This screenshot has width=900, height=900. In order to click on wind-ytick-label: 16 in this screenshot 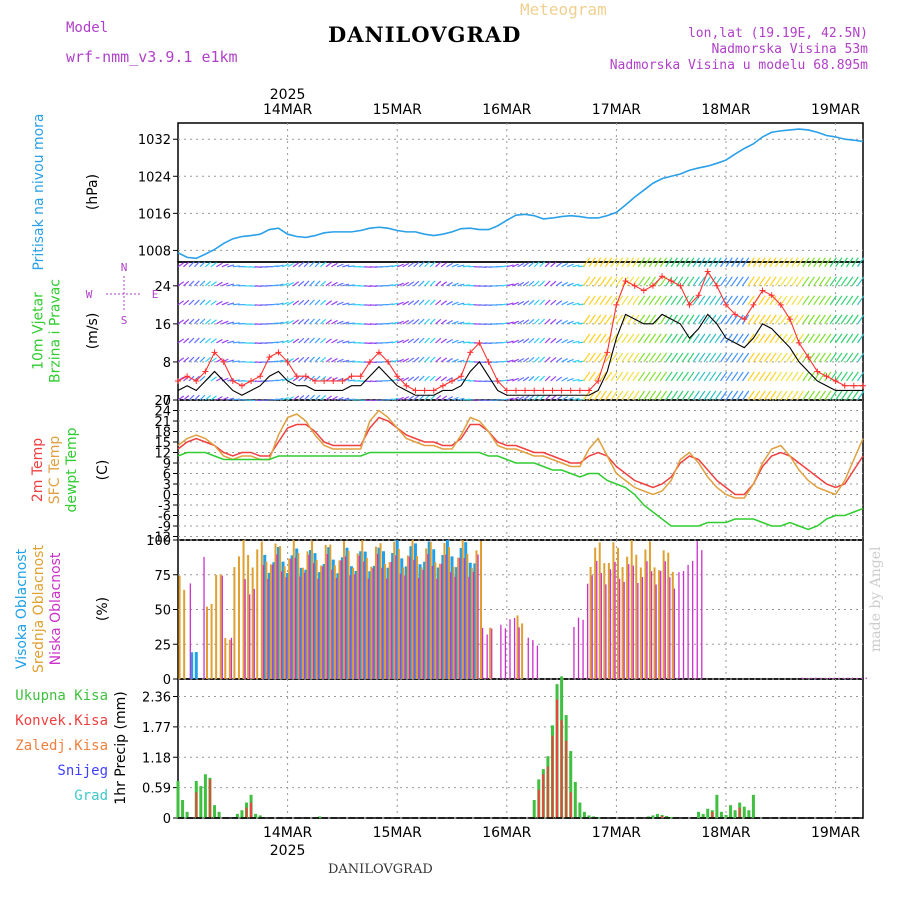, I will do `click(162, 325)`.